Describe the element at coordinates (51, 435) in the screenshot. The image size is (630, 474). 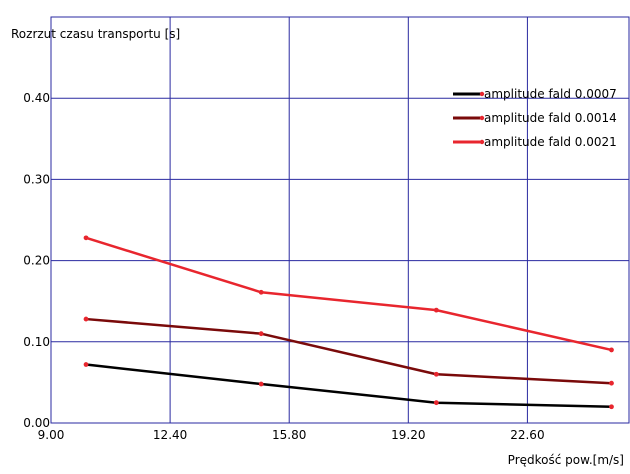
I see `x-tick-label: 9.00` at that location.